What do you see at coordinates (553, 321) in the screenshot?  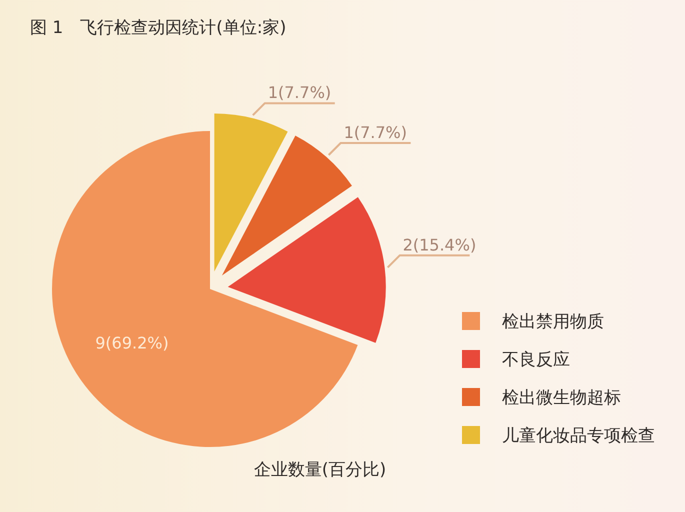 I see `legend-label: 检出禁用物质` at bounding box center [553, 321].